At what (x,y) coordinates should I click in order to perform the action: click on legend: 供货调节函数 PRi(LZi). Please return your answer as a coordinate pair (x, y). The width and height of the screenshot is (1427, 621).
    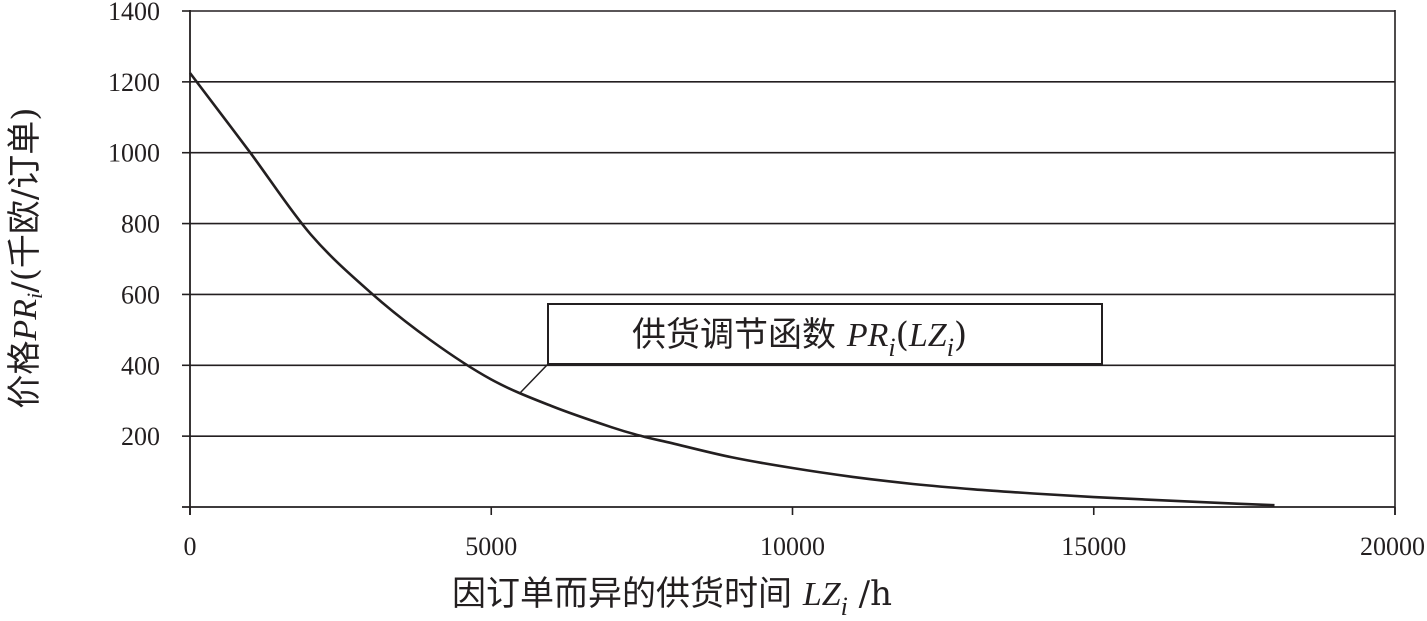
    Looking at the image, I should click on (811, 348).